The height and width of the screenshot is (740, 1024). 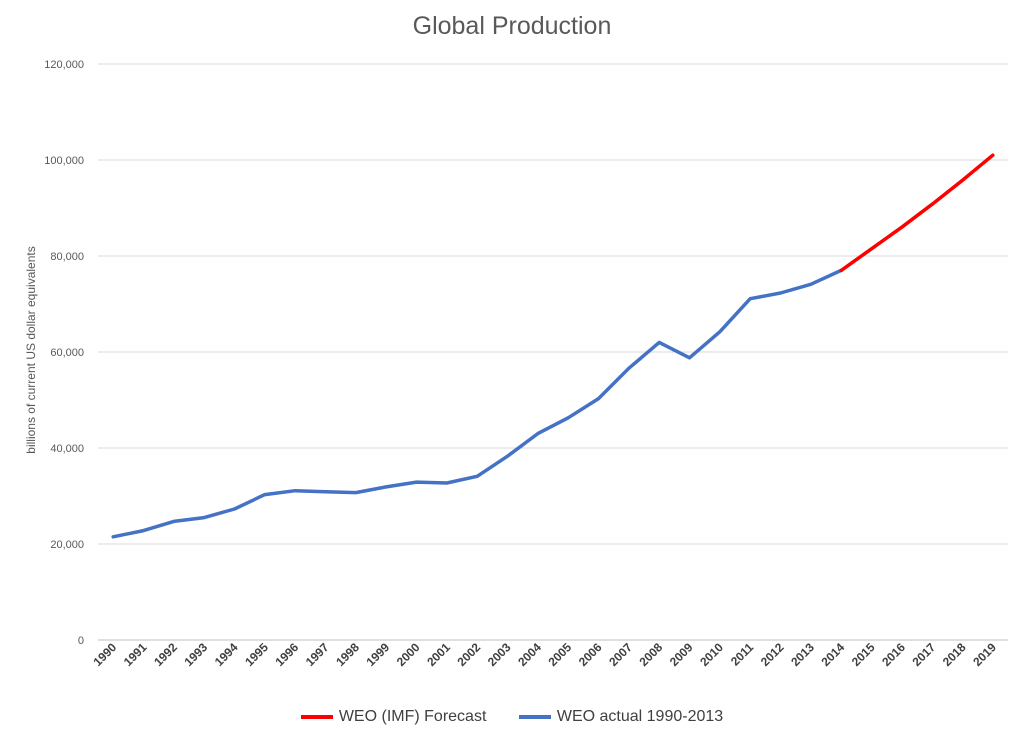 What do you see at coordinates (742, 654) in the screenshot?
I see `x-tick-label: 2011` at bounding box center [742, 654].